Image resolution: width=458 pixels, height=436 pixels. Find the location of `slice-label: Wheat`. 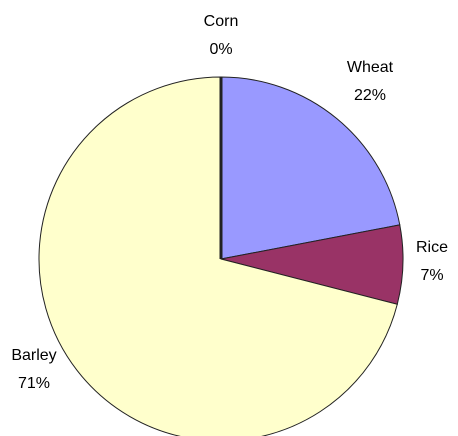

slice-label: Wheat is located at coordinates (370, 67).